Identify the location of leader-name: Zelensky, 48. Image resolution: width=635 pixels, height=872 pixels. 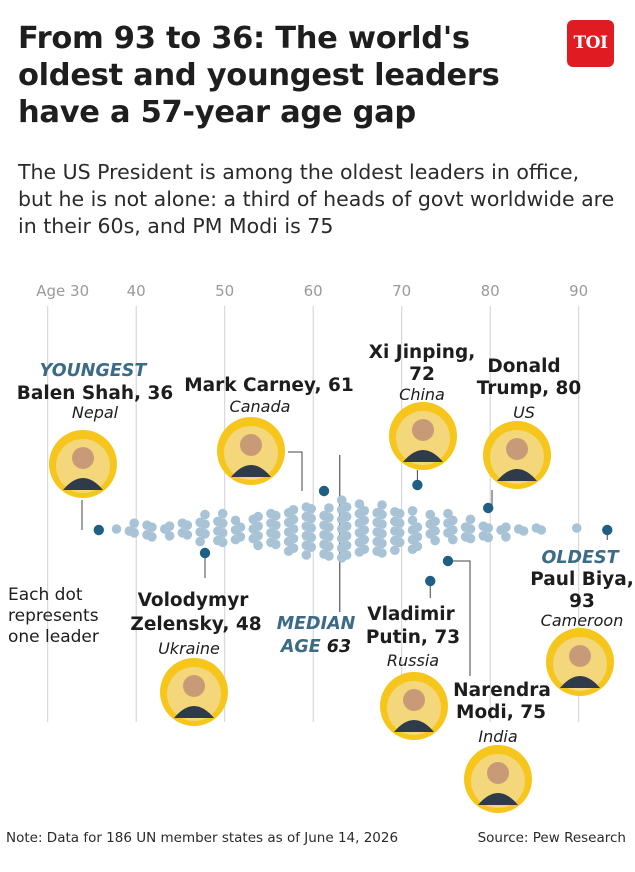
(195, 624).